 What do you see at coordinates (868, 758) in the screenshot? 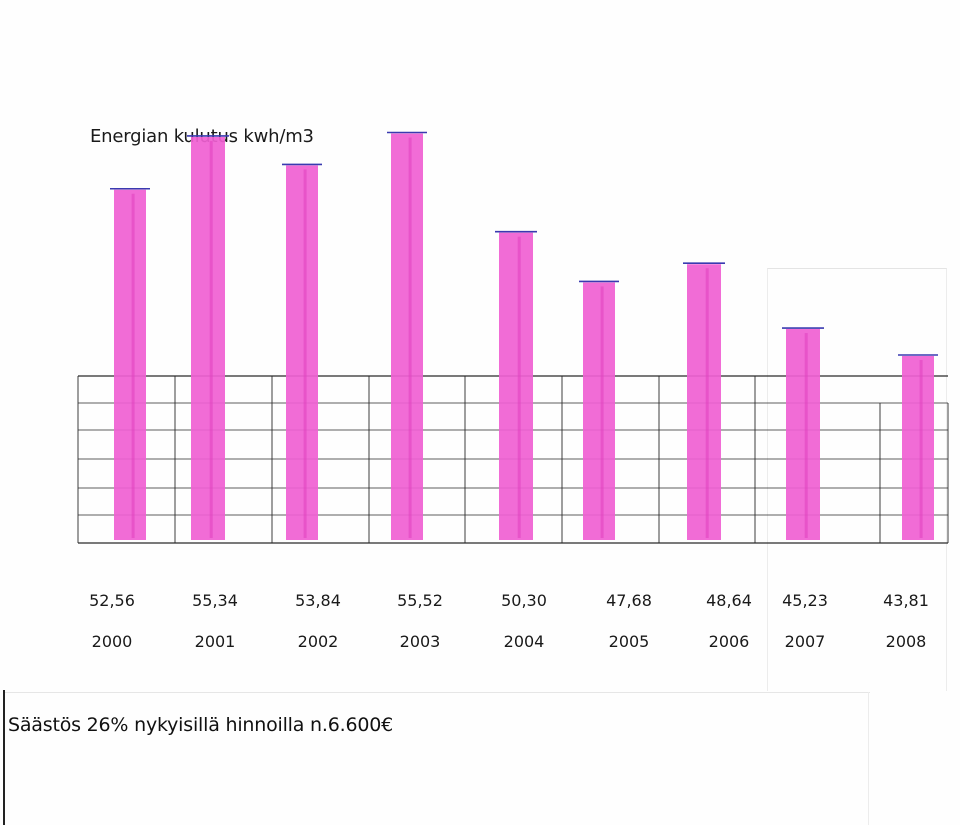
I see `footer-box-right-edge` at bounding box center [868, 758].